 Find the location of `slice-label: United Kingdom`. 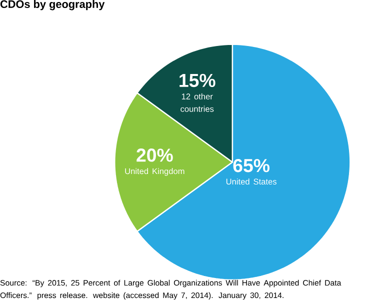

slice-label: United Kingdom is located at coordinates (154, 172).